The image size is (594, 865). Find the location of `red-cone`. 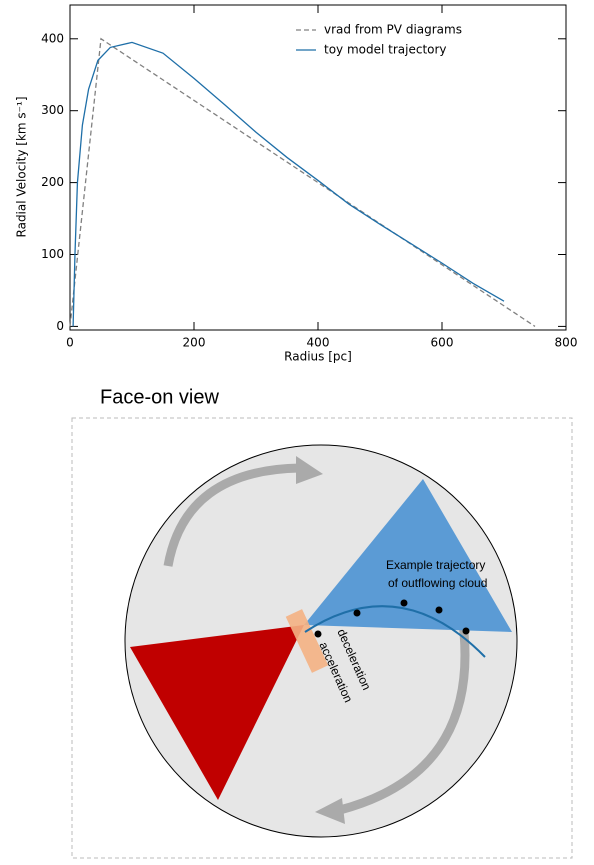

red-cone is located at coordinates (217, 712).